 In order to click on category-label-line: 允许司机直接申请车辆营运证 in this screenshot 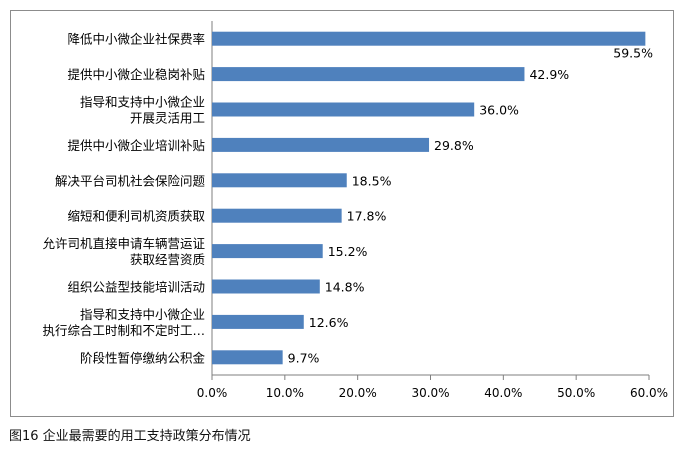, I will do `click(123, 243)`.